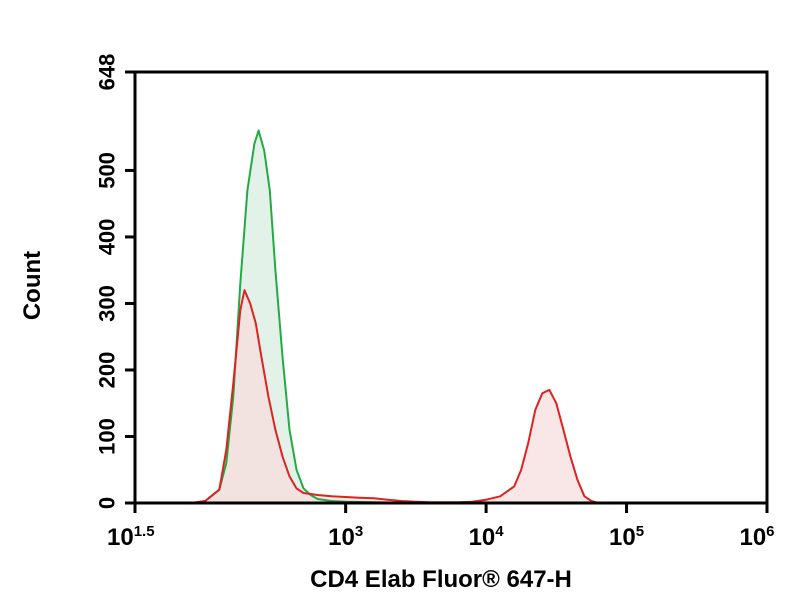 This screenshot has width=804, height=600. What do you see at coordinates (115, 281) in the screenshot?
I see `y-axis: 0 100 200 300 400 500 648` at bounding box center [115, 281].